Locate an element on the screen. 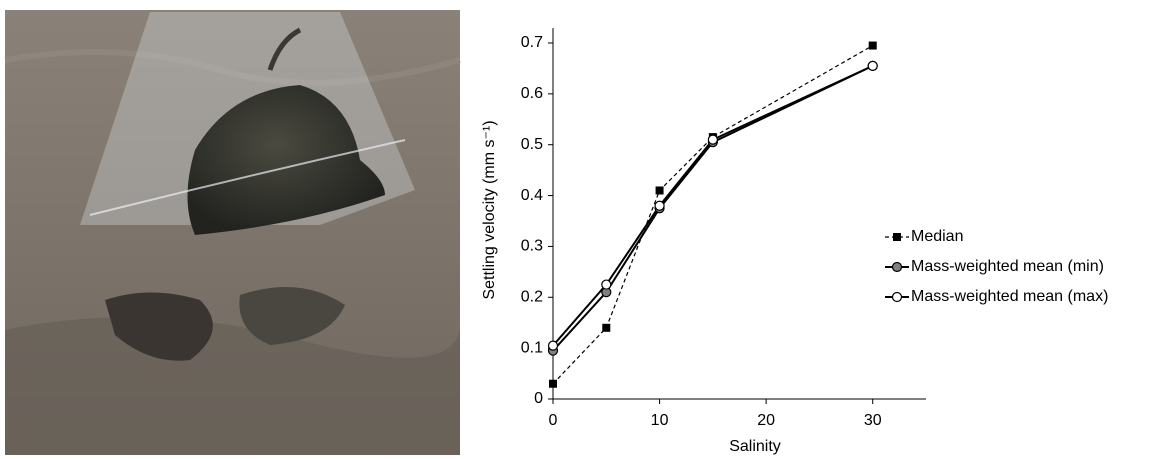 The width and height of the screenshot is (1155, 459). y-axis-label: Settling velocity (mm s⁻¹) is located at coordinates (489, 209).